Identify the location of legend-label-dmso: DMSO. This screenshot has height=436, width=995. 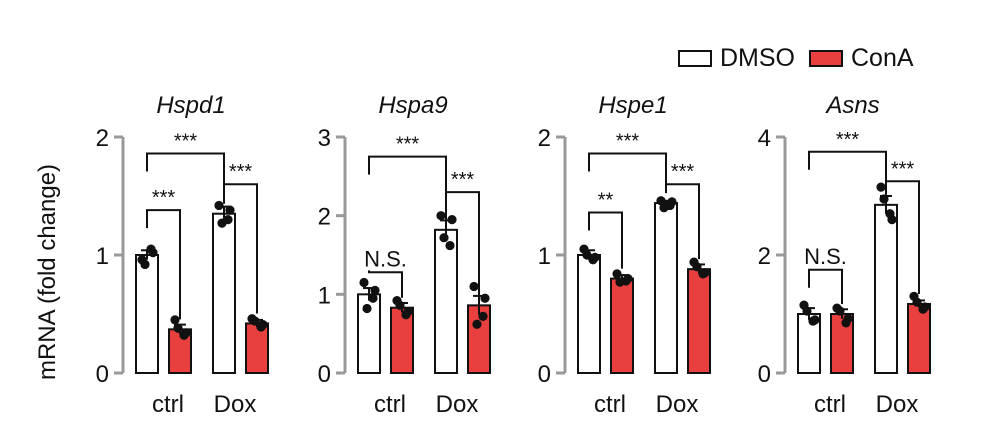
(757, 57).